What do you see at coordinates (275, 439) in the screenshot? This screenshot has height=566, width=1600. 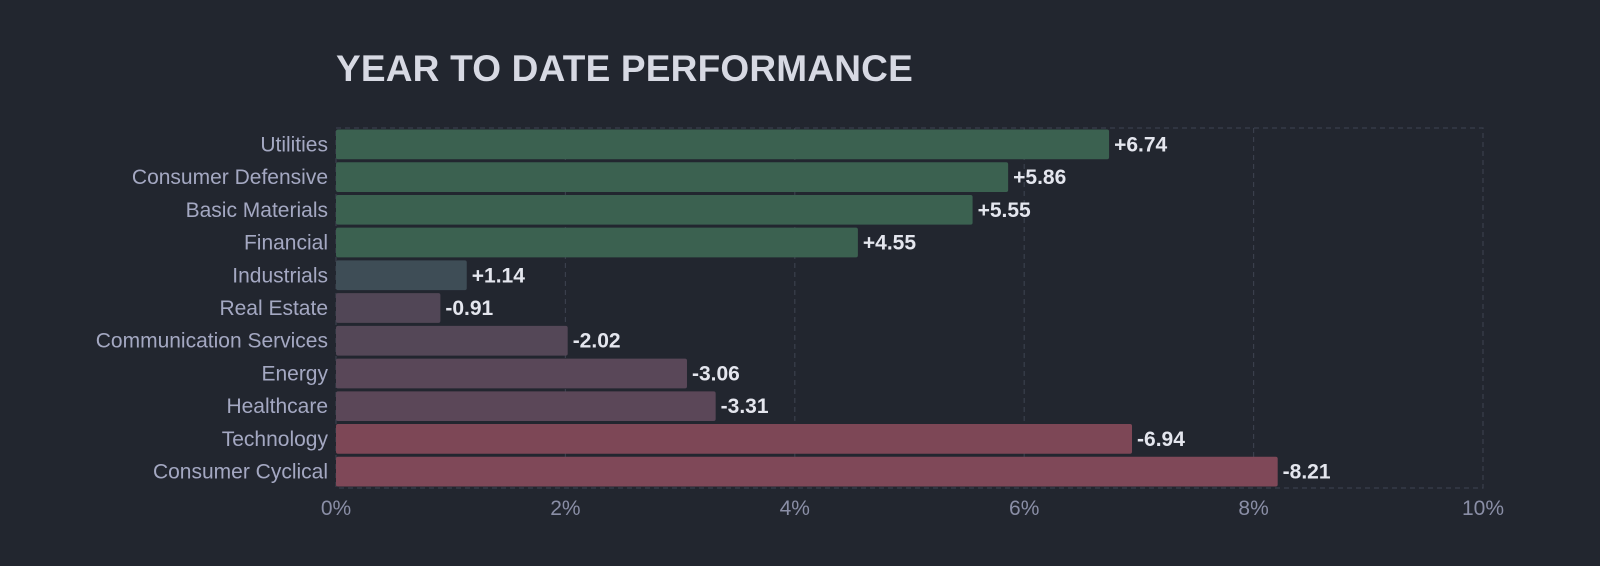 I see `category-label: Technology` at bounding box center [275, 439].